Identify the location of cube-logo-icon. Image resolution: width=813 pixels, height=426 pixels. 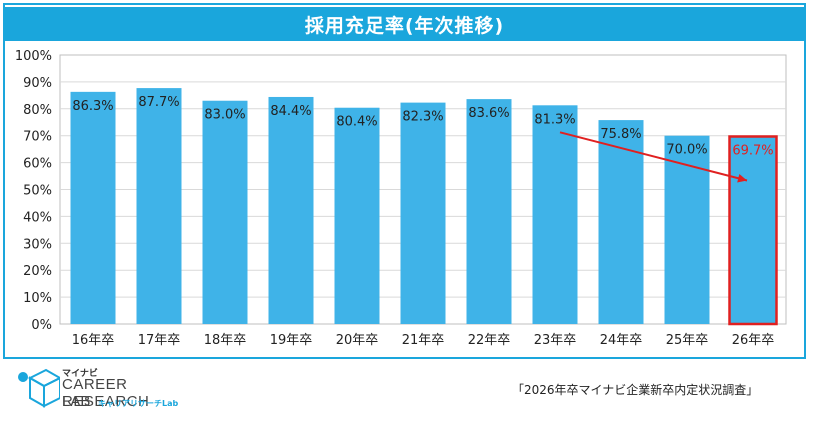
(39, 388).